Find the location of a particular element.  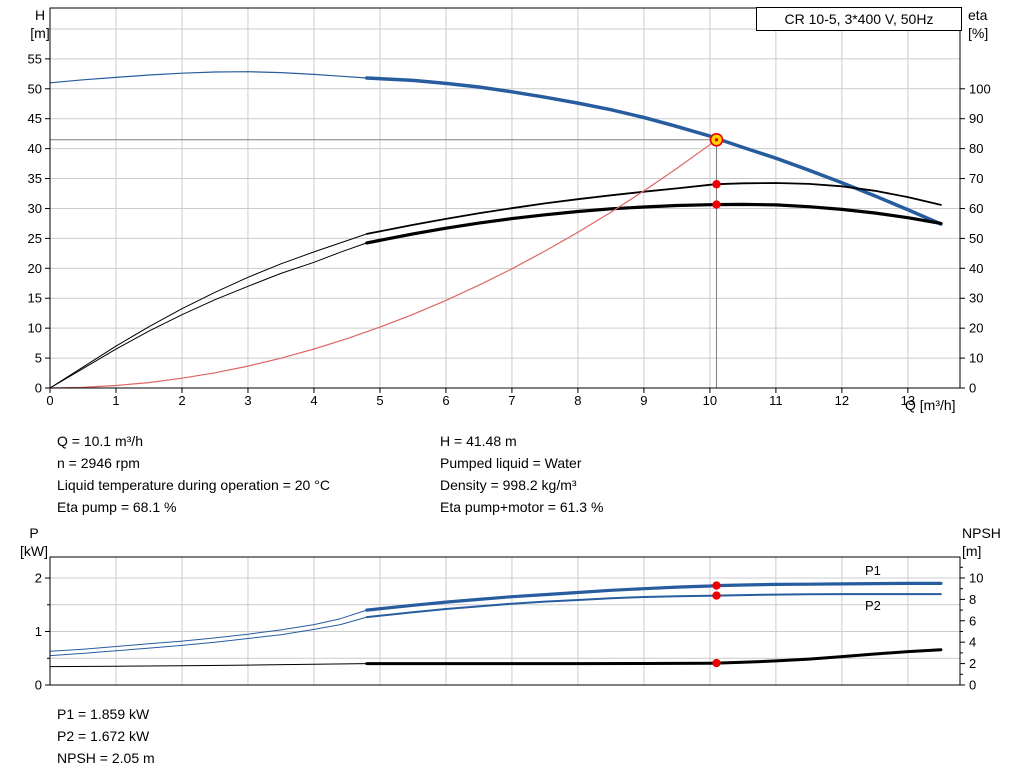

info-head: H = 41.48 m is located at coordinates (478, 441).